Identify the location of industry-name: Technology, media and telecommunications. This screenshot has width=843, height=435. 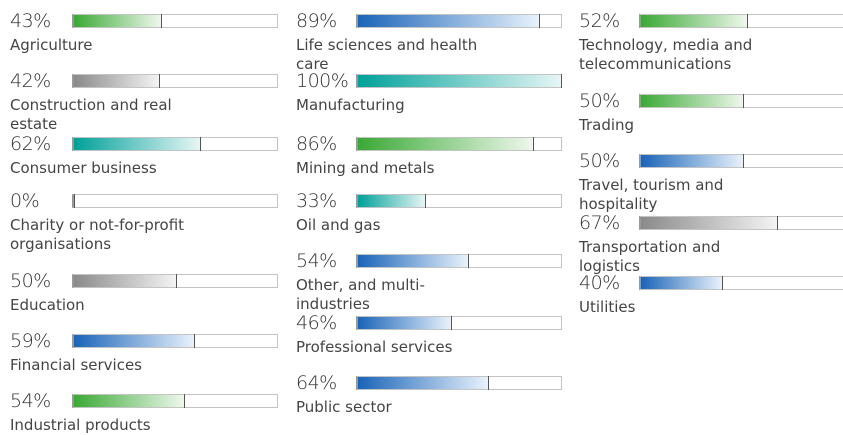
(666, 54).